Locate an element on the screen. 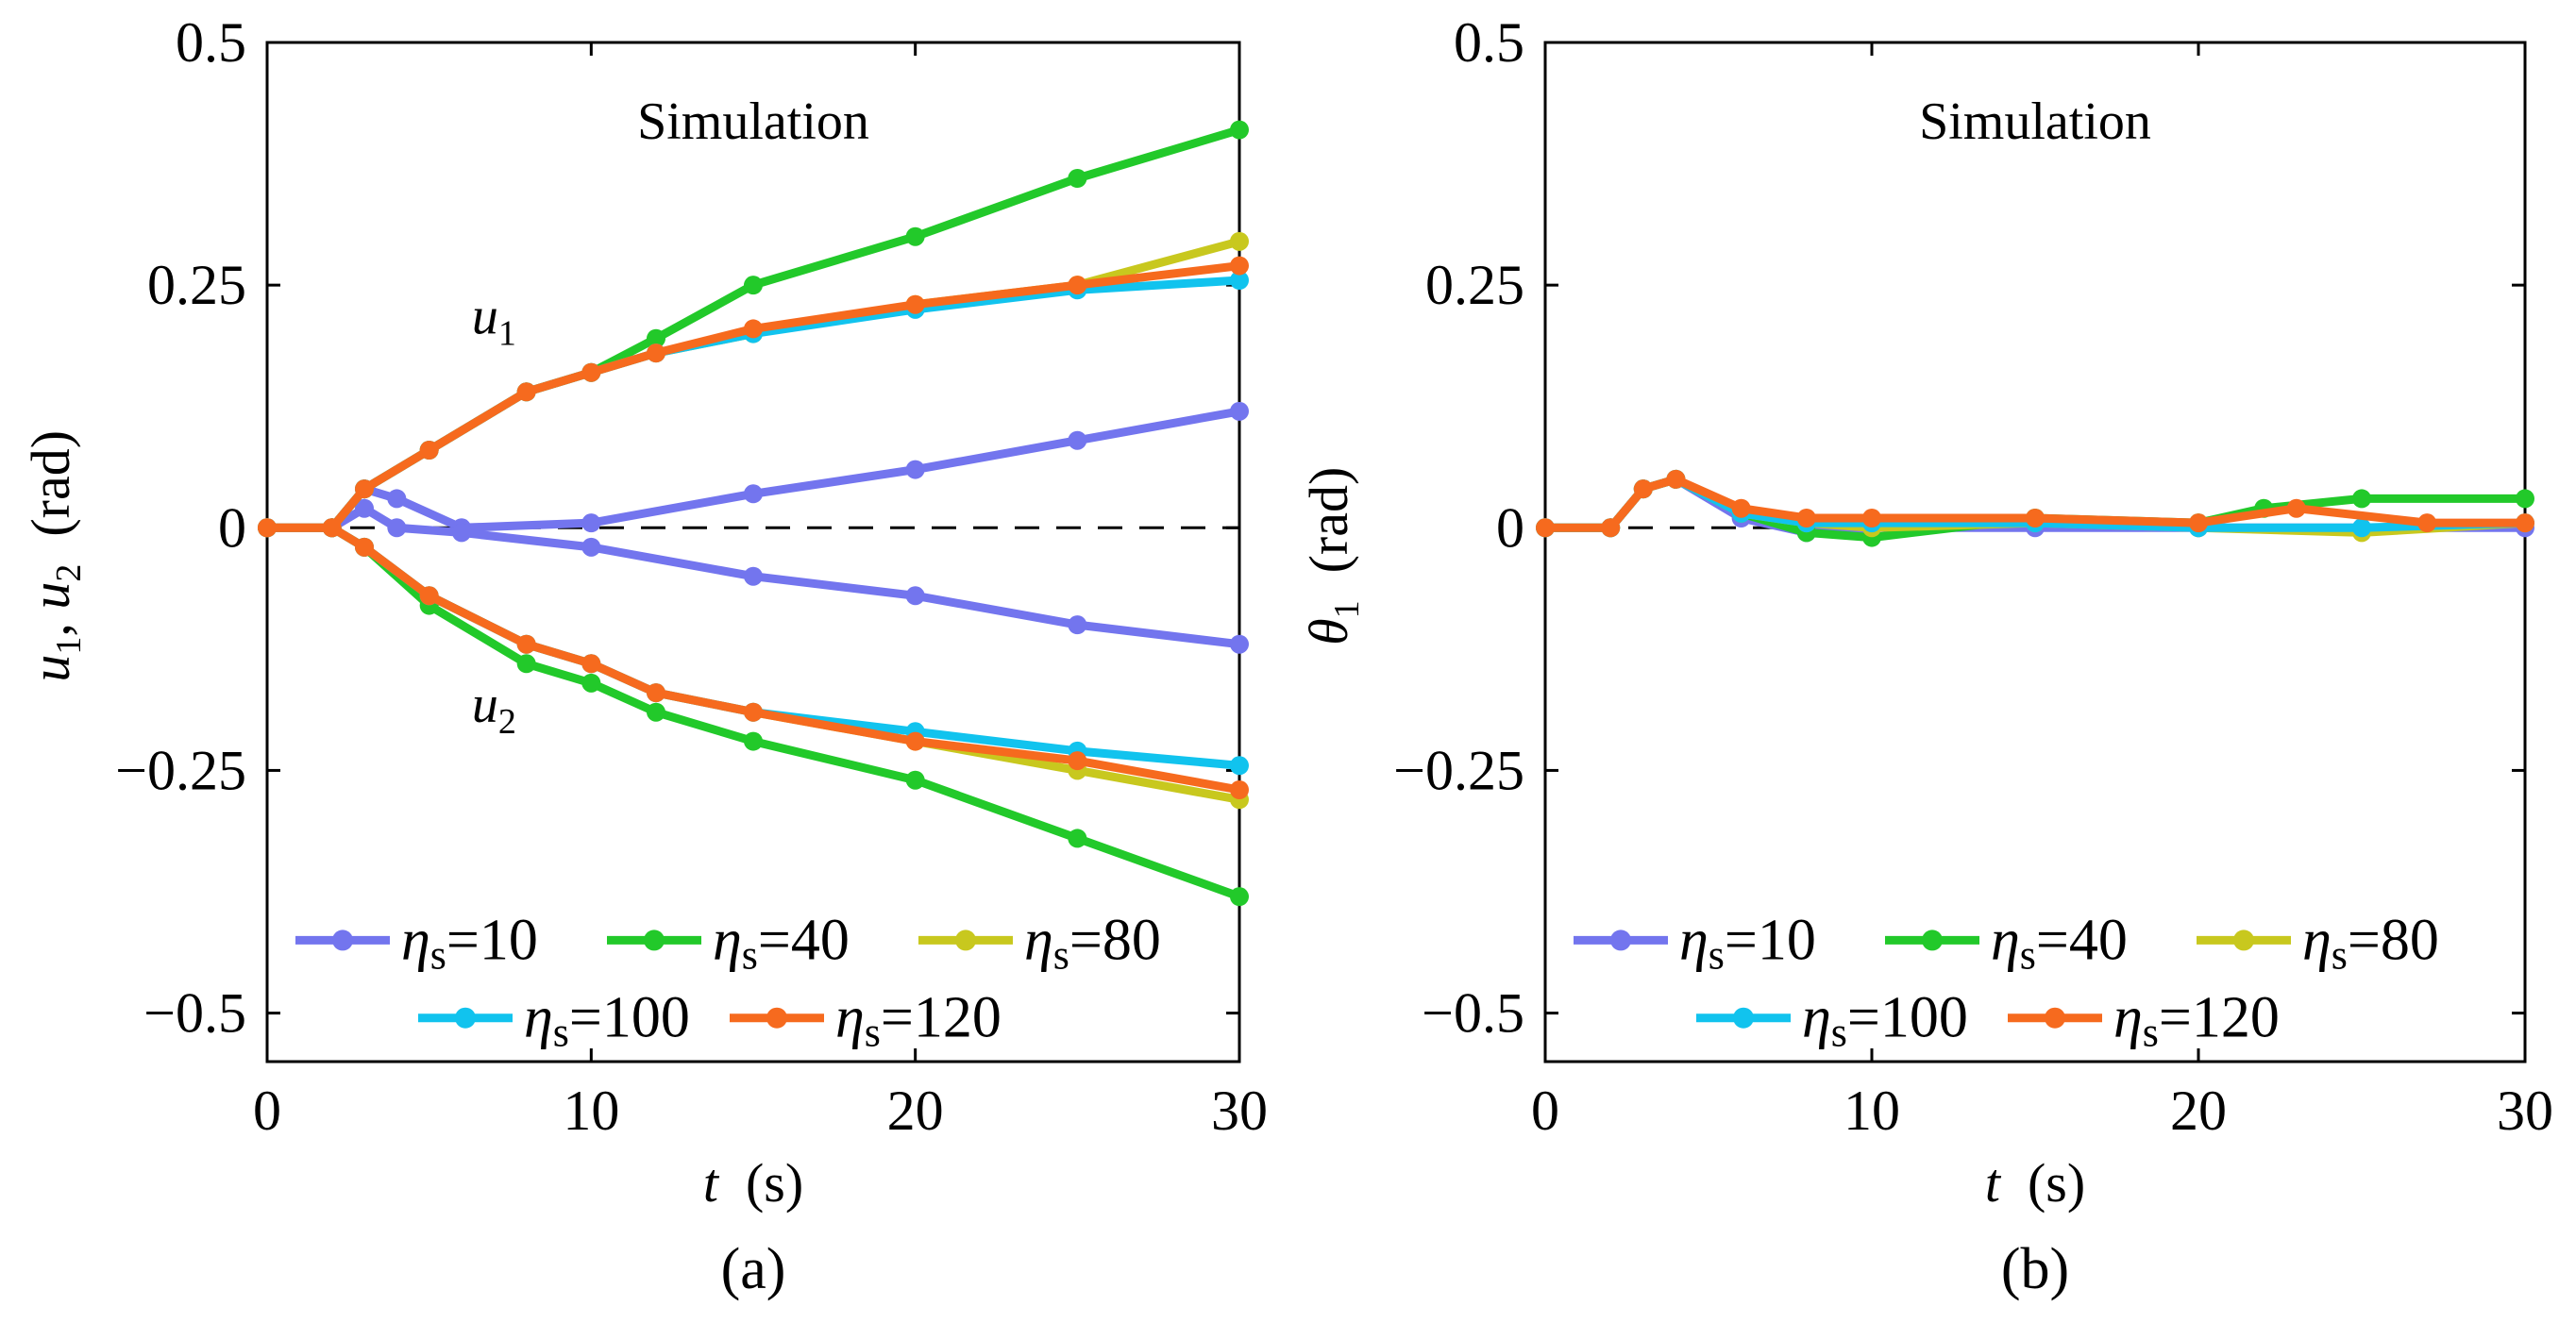 The image size is (2576, 1323). y-tick-label: −0.25 is located at coordinates (1458, 770).